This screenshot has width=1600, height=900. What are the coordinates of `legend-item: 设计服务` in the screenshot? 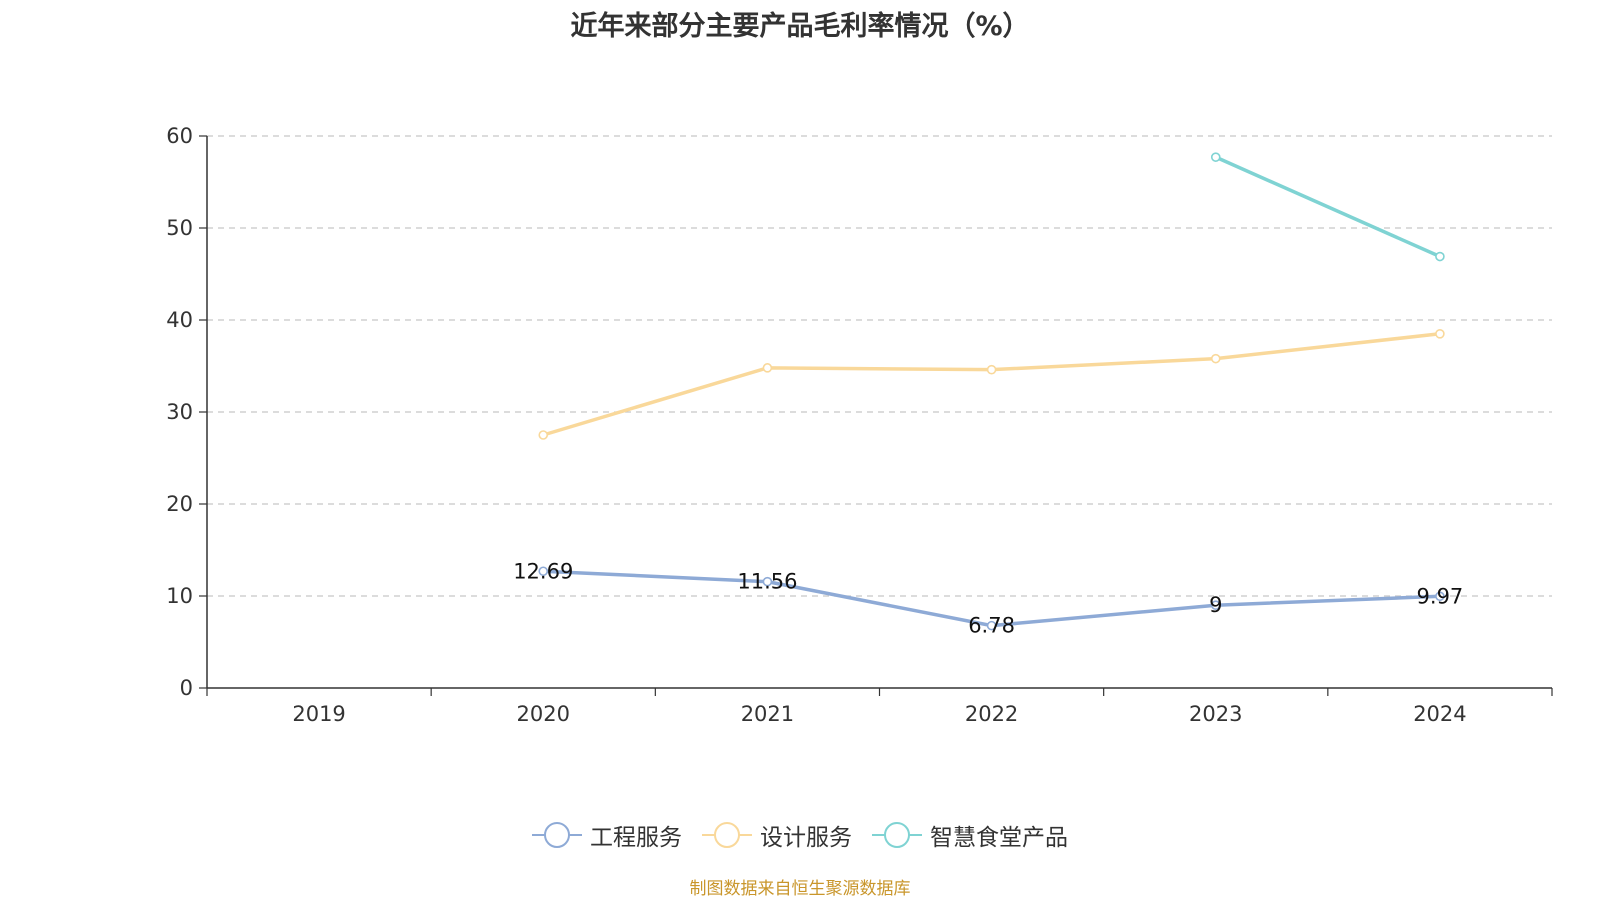 It's located at (777, 835).